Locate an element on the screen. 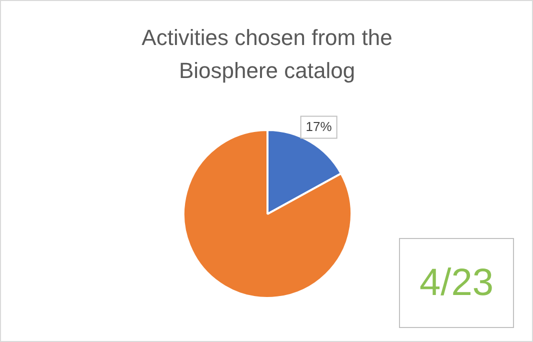  text: 4/23 is located at coordinates (456, 283).